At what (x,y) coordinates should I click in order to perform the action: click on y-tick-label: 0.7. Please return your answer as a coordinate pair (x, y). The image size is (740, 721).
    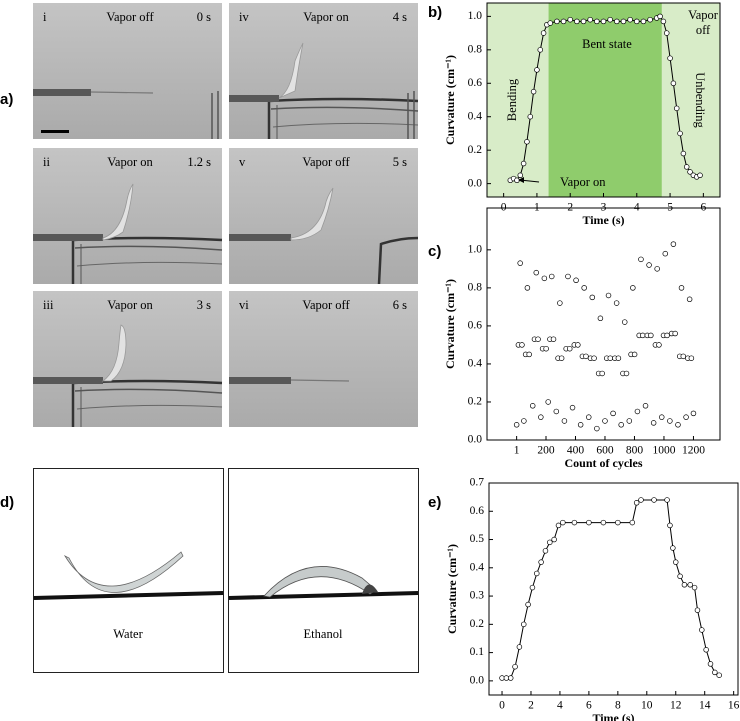
    Looking at the image, I should click on (477, 483).